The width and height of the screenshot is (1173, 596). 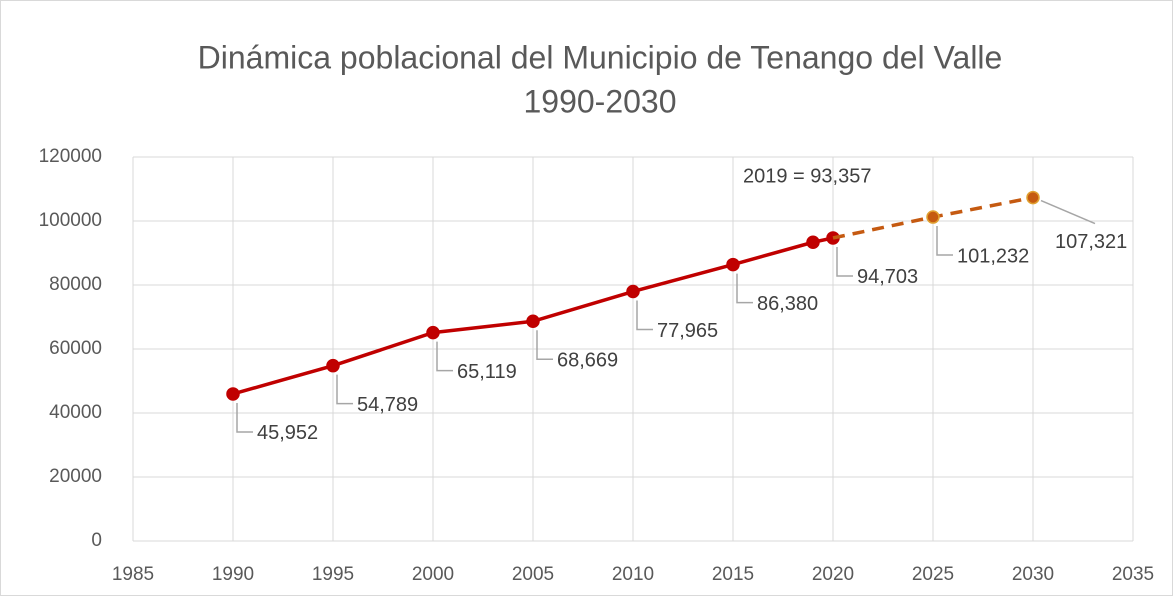 What do you see at coordinates (1091, 242) in the screenshot?
I see `data-label: 107,321` at bounding box center [1091, 242].